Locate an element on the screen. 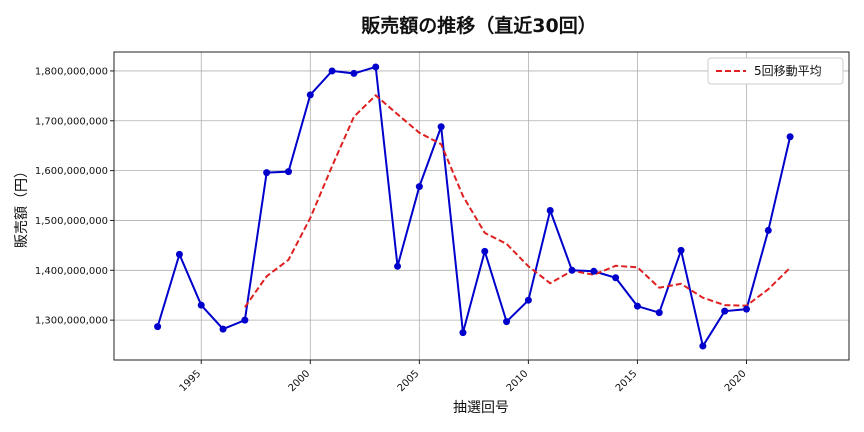 This screenshot has width=864, height=432. x-tick-label: 2015 is located at coordinates (627, 381).